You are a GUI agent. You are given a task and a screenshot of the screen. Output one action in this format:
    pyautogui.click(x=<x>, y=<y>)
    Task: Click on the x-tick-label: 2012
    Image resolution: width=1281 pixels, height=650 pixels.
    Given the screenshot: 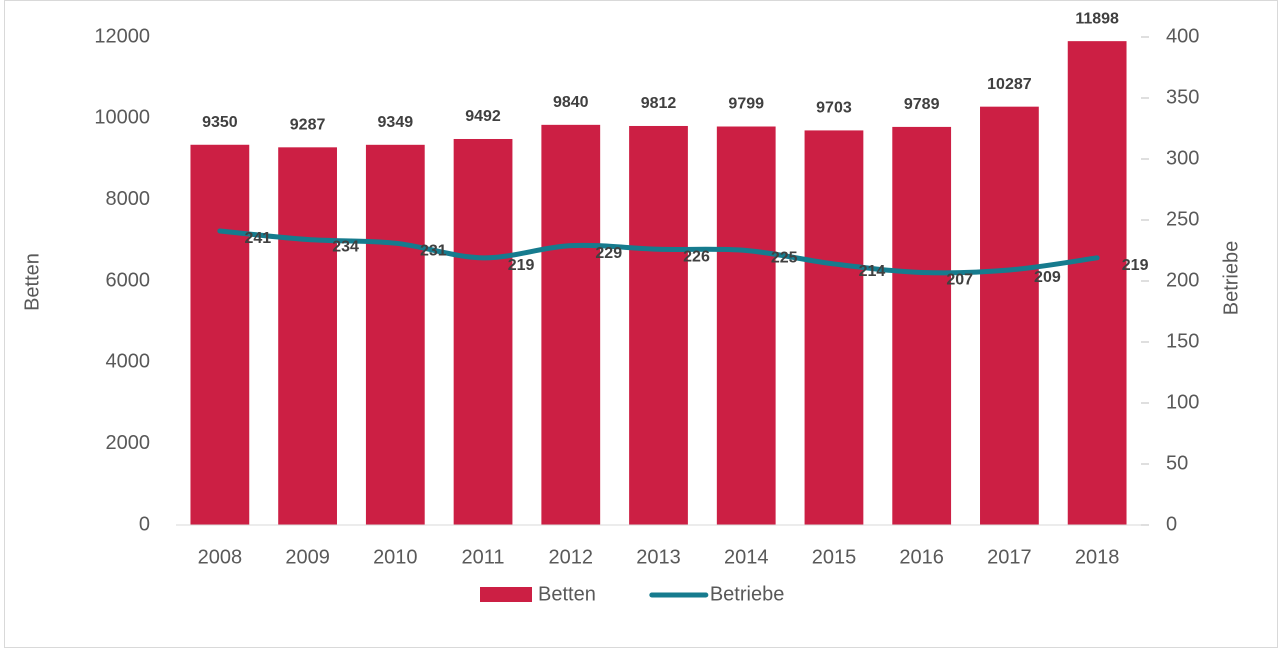 What is the action you would take?
    pyautogui.click(x=571, y=557)
    